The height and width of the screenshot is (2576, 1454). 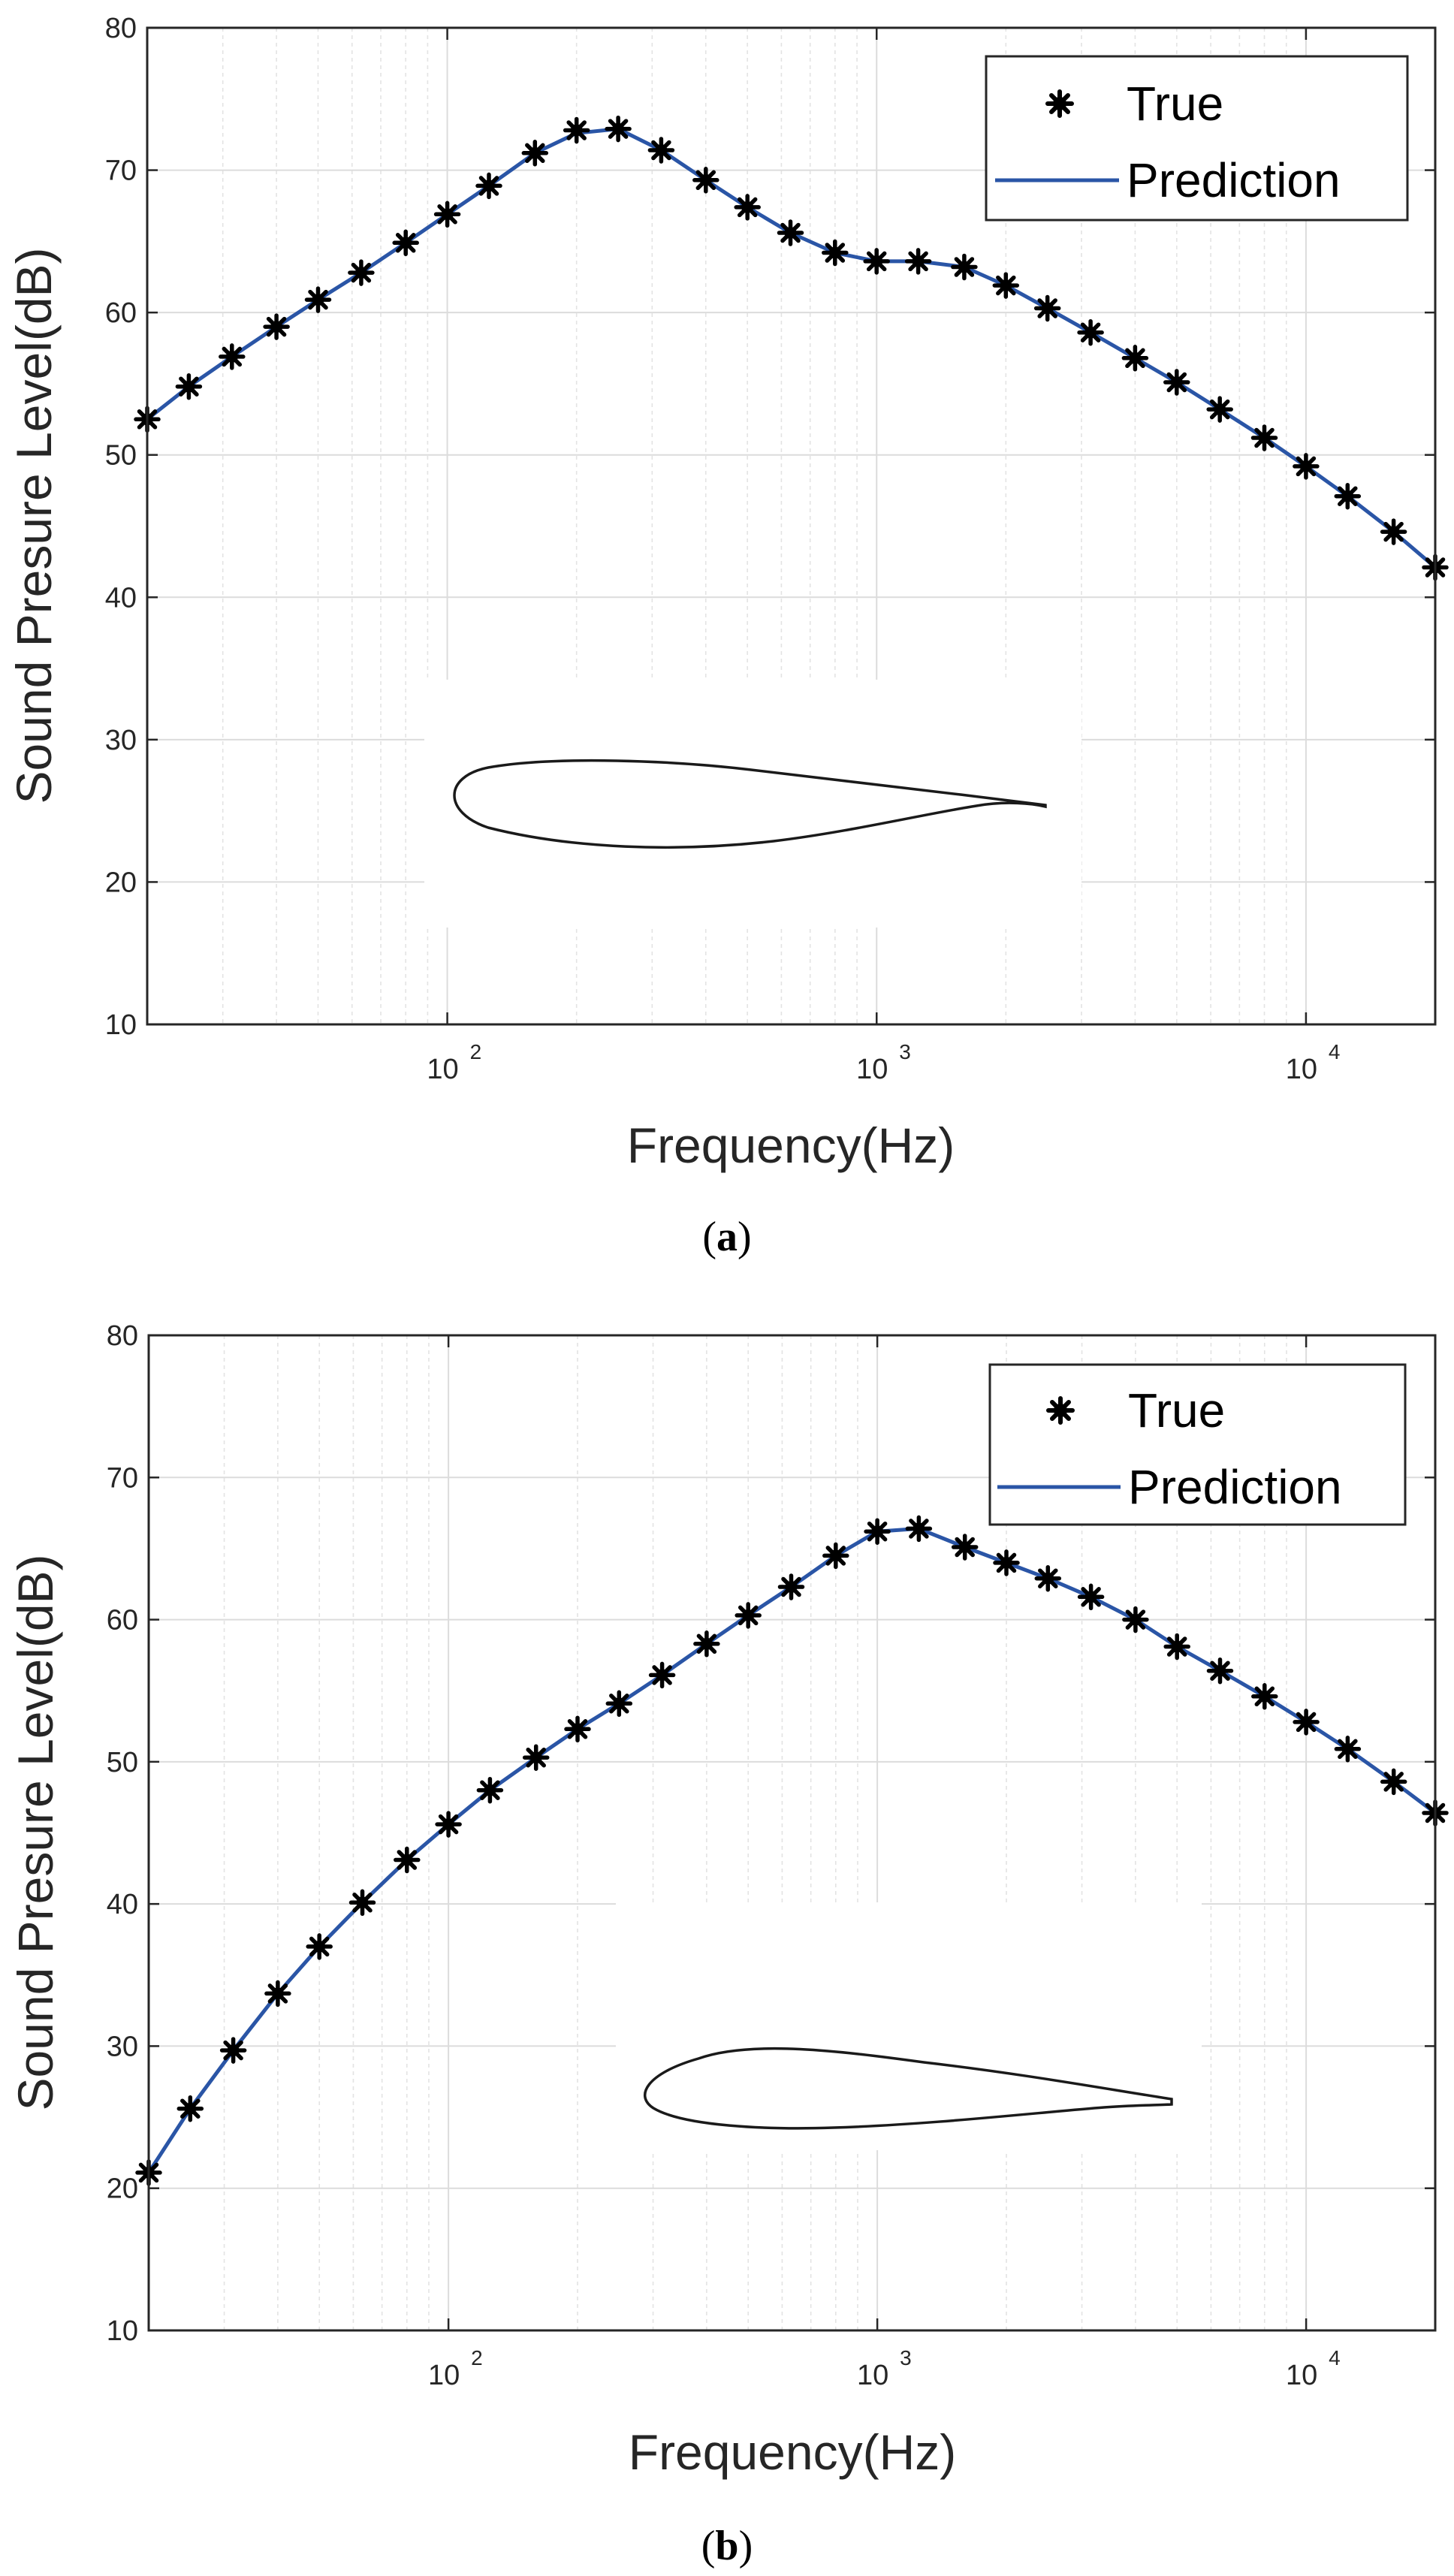 What do you see at coordinates (34, 525) in the screenshot?
I see `y-axis-label-a: Sound Presure Level(dB)` at bounding box center [34, 525].